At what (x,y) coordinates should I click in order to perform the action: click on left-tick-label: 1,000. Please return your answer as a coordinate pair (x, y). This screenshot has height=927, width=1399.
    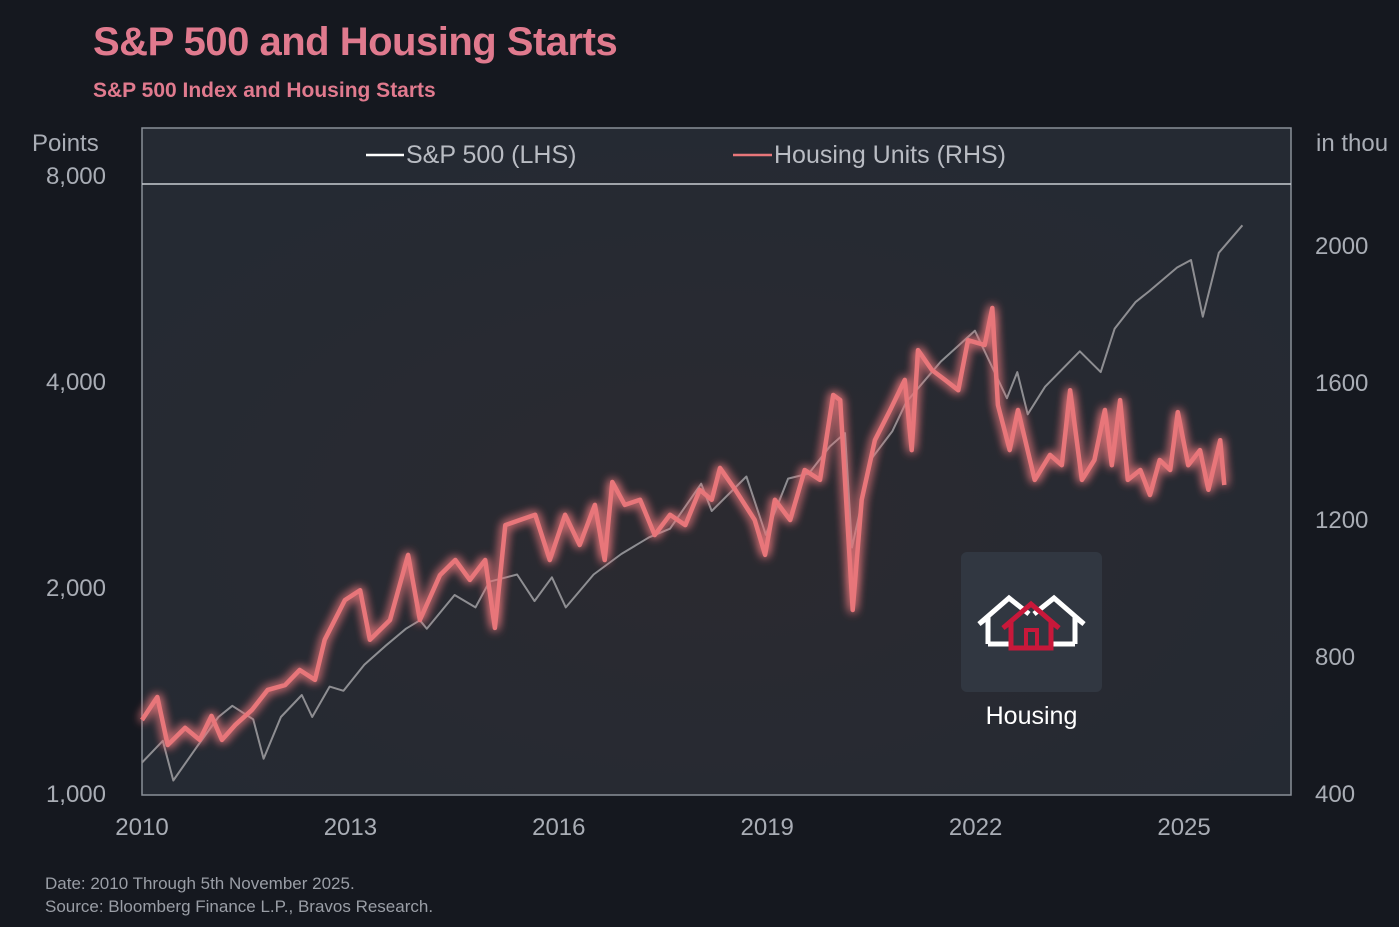
    Looking at the image, I should click on (75, 794).